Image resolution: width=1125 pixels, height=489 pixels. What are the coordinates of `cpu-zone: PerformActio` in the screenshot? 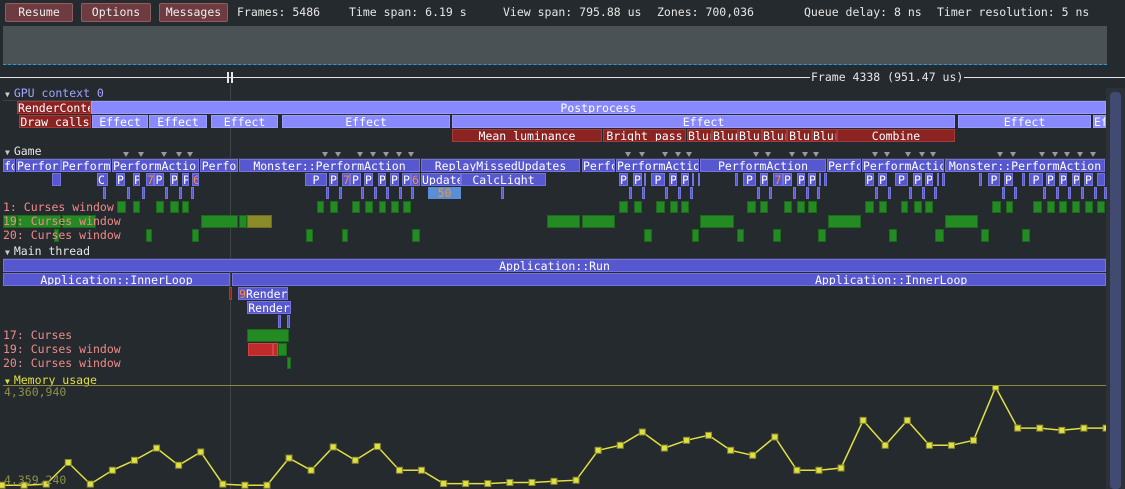 It's located at (657, 165).